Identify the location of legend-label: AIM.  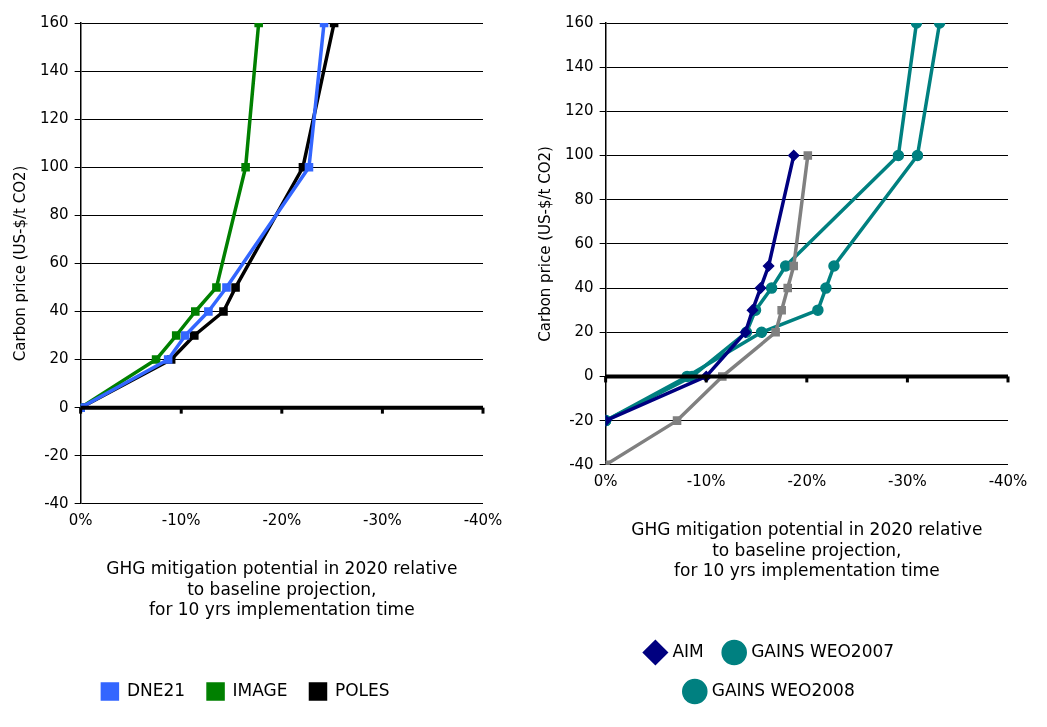
(688, 650).